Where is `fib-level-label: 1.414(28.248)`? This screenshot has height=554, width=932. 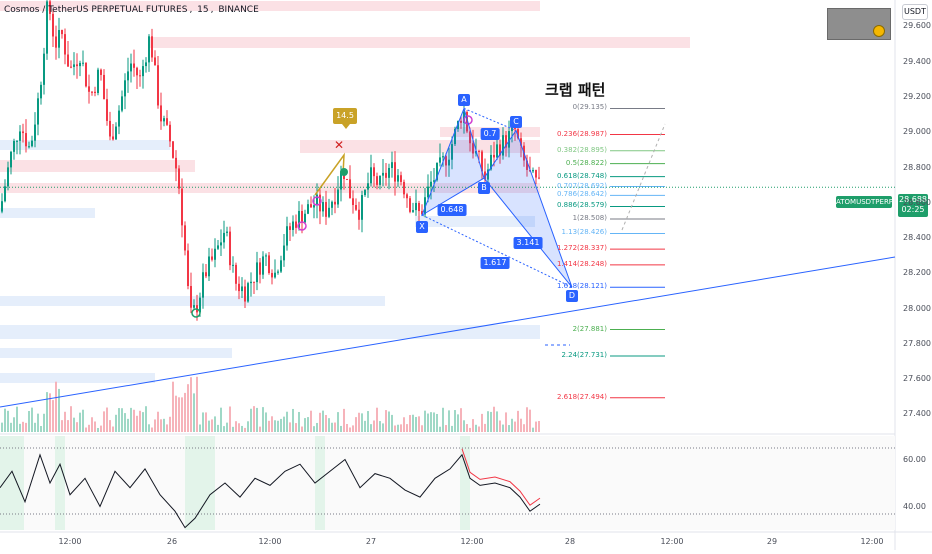 fib-level-label: 1.414(28.248) is located at coordinates (582, 263).